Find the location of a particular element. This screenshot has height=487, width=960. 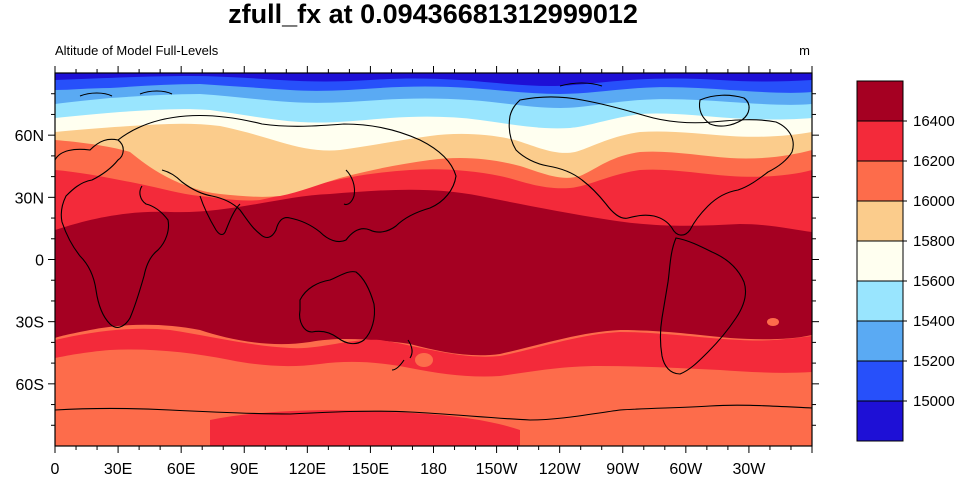

colorbar-label: 15000 is located at coordinates (934, 401).